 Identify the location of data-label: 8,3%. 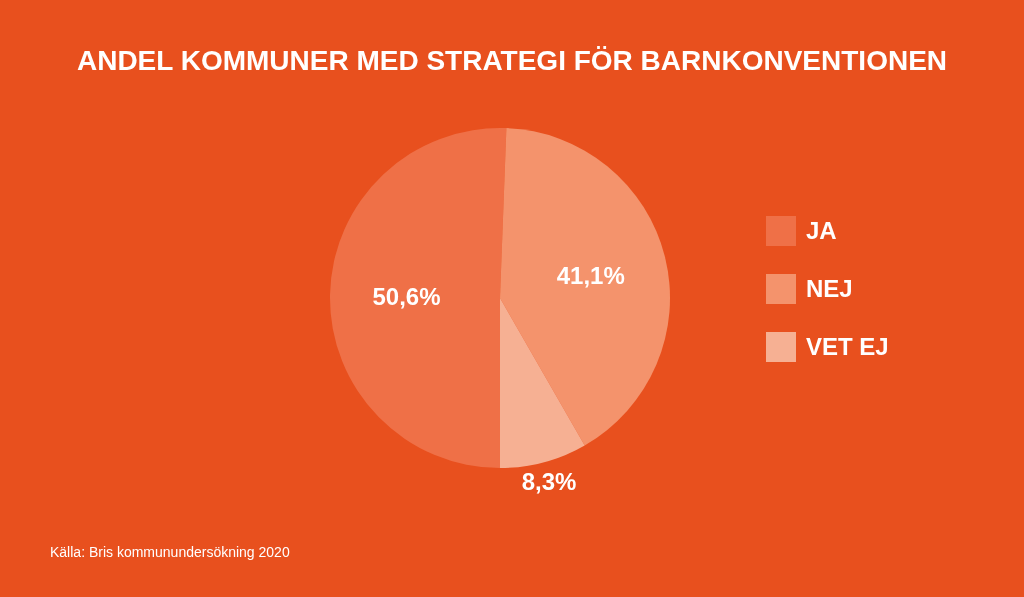
(549, 481).